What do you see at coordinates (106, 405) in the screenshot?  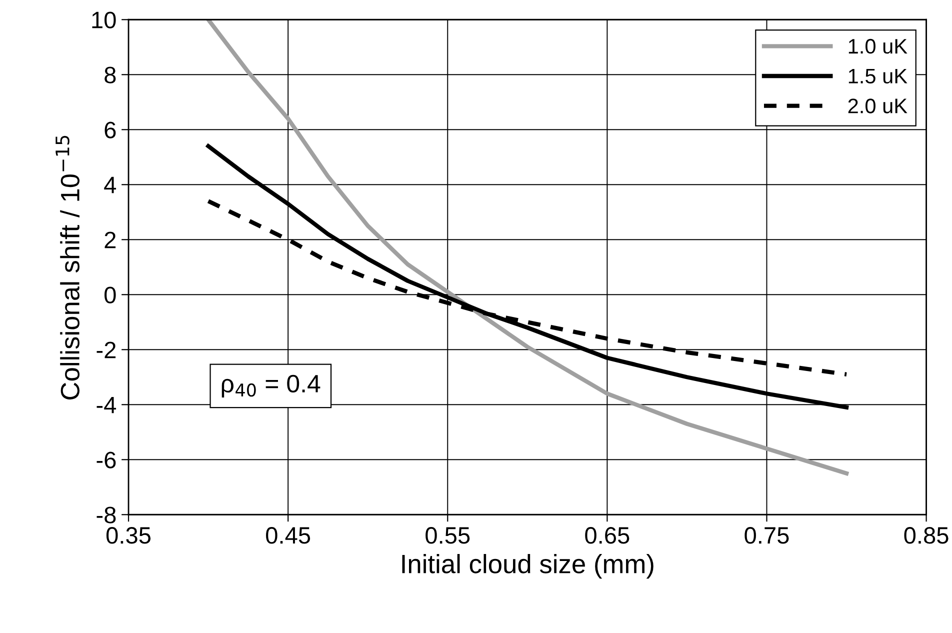 I see `y-tick-label: -4` at bounding box center [106, 405].